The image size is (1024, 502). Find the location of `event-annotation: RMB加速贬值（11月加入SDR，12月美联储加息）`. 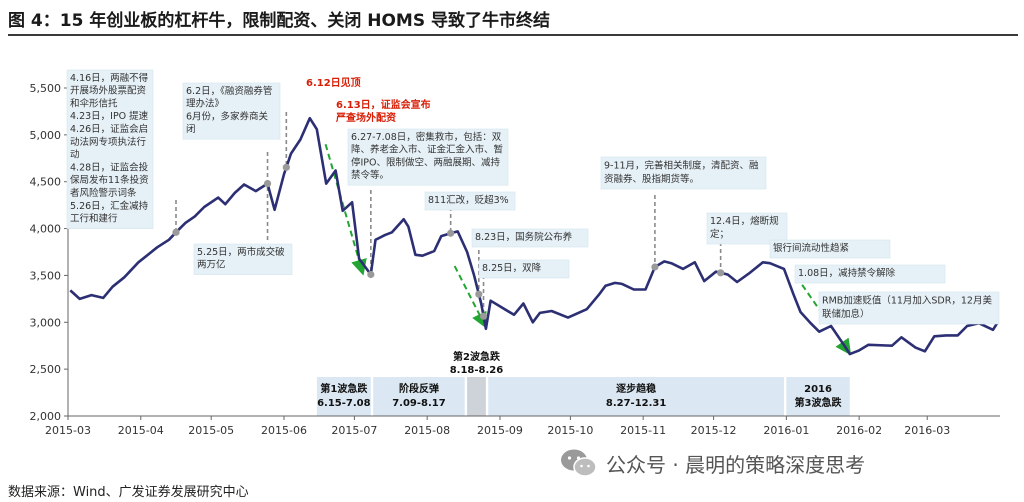

event-annotation: RMB加速贬值（11月加入SDR，12月美联储加息） is located at coordinates (909, 308).